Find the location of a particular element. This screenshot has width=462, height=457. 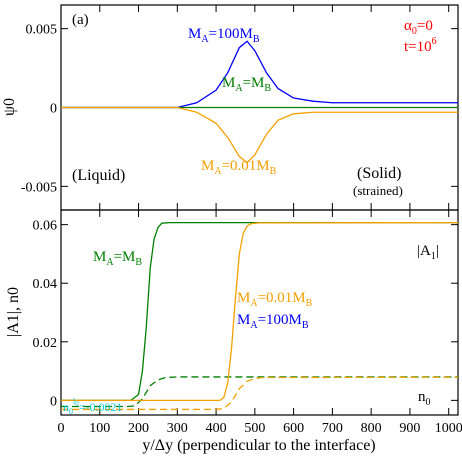

b1-asub: A is located at coordinates (110, 262).